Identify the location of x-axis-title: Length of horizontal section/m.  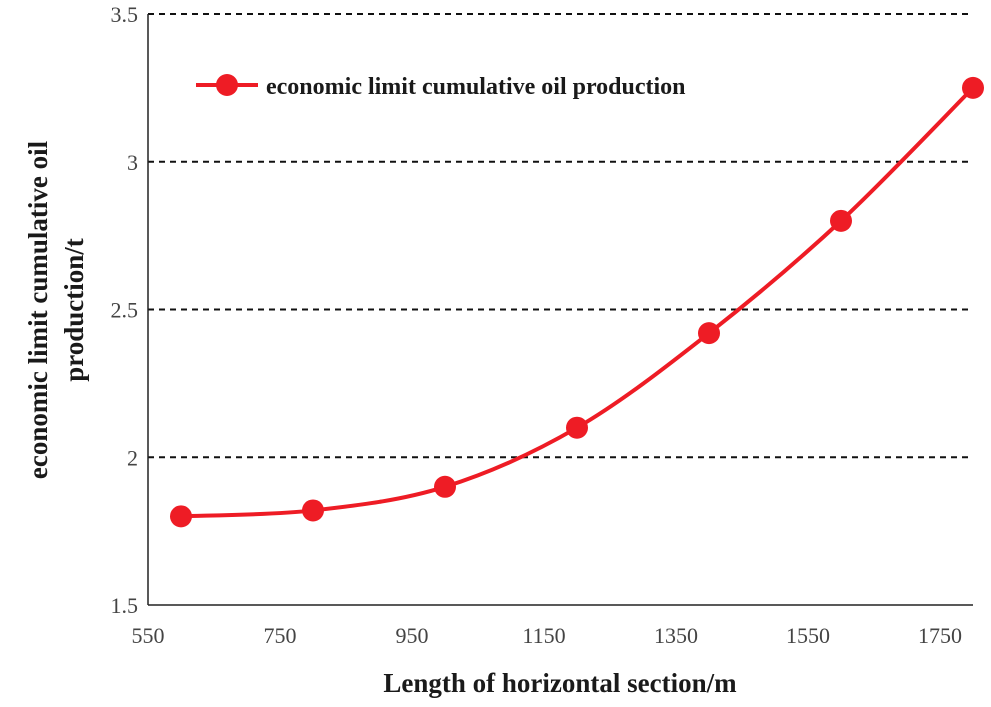
(560, 683).